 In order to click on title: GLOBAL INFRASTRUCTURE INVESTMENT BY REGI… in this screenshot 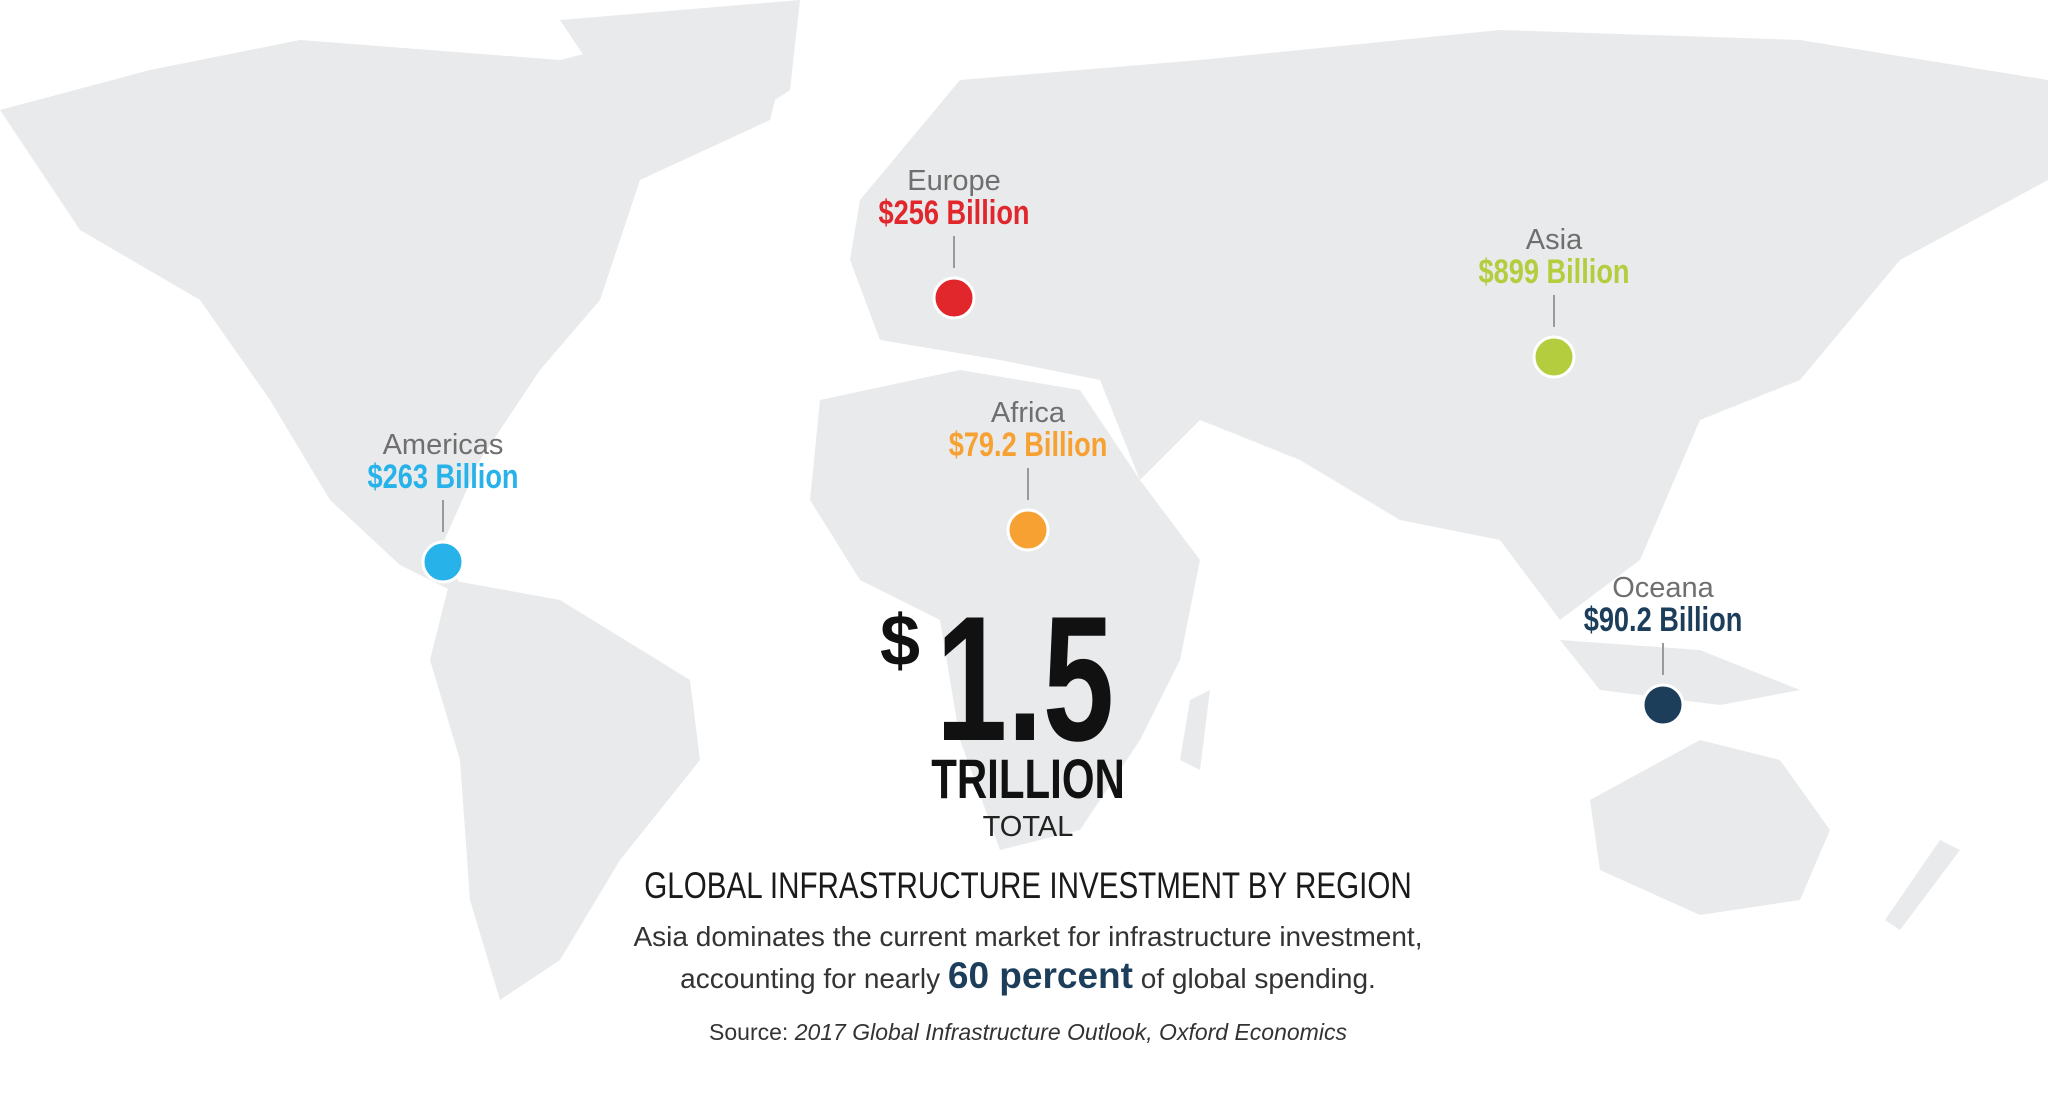, I will do `click(1027, 886)`.